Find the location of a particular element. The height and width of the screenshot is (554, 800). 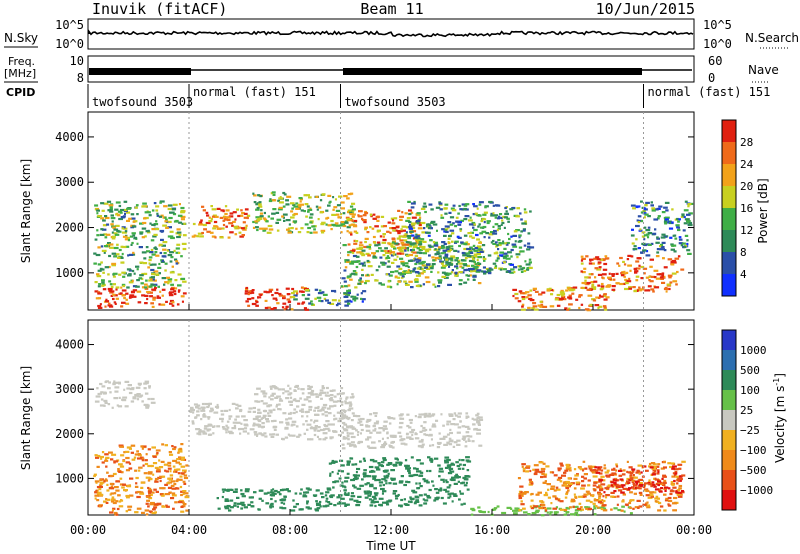

freq-unit-label: [MHz] is located at coordinates (20, 73).